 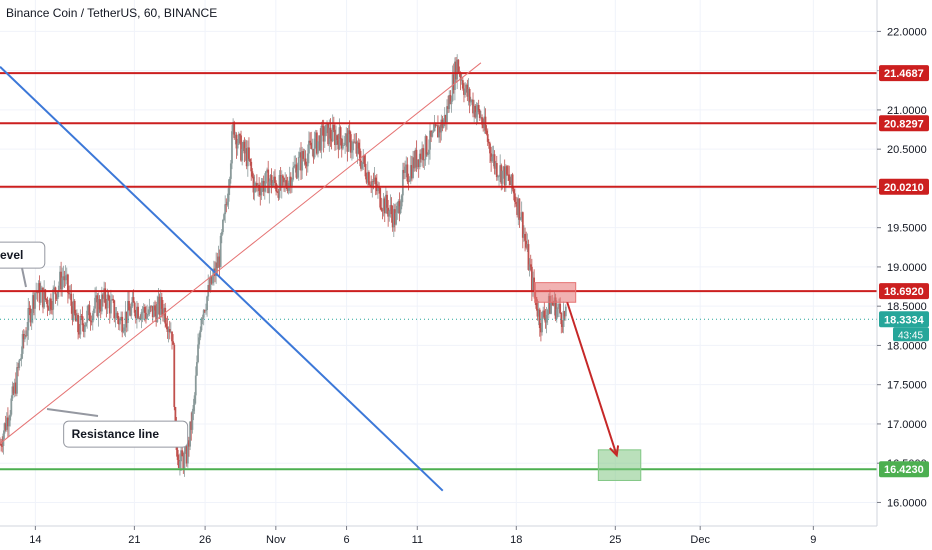 I want to click on annotation-box, so click(x=126, y=434).